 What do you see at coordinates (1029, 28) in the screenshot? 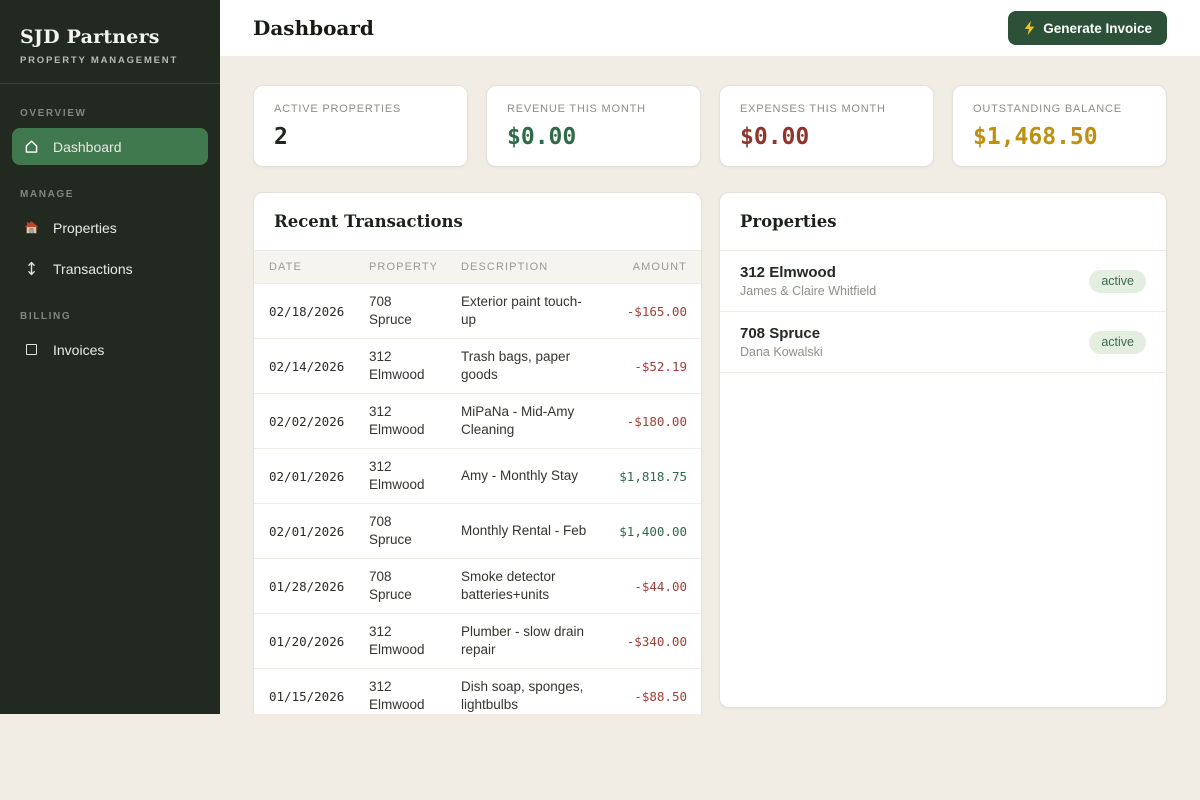
I see `lightning-icon` at bounding box center [1029, 28].